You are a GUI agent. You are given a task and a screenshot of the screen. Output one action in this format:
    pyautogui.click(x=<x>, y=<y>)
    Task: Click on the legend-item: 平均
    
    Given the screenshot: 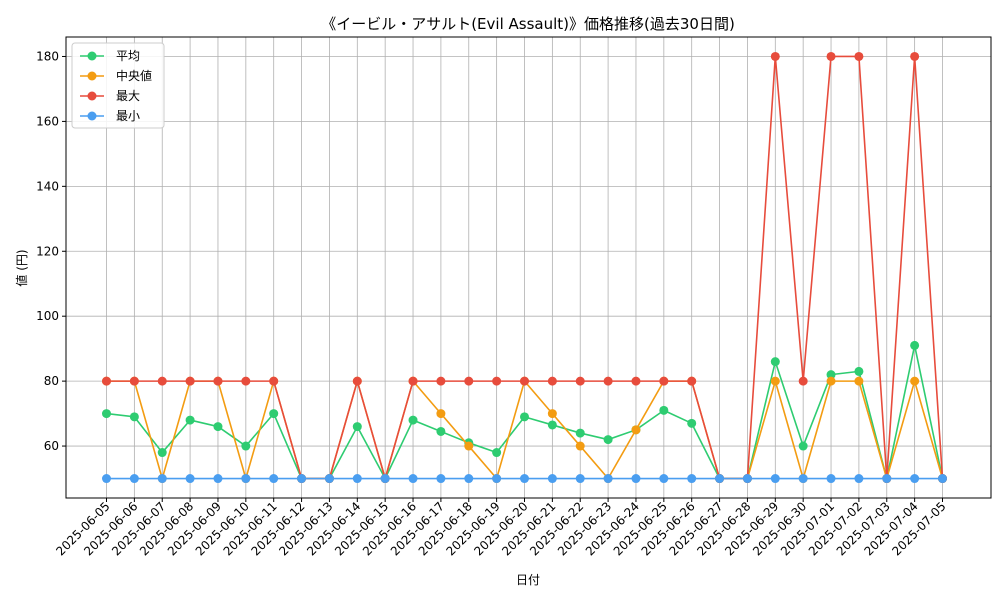 What is the action you would take?
    pyautogui.click(x=110, y=56)
    